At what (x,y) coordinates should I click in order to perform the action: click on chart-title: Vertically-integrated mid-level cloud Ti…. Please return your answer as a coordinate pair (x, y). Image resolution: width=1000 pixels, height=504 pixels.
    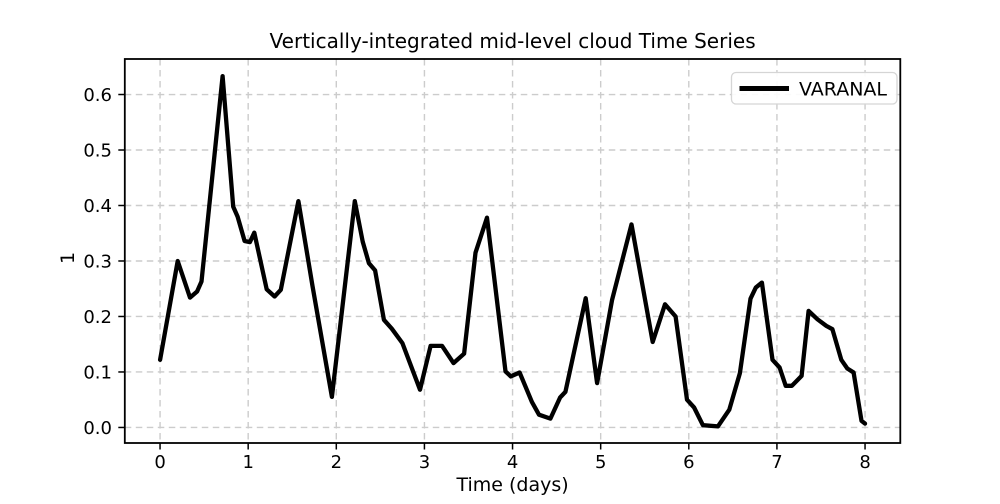
    Looking at the image, I should click on (513, 41).